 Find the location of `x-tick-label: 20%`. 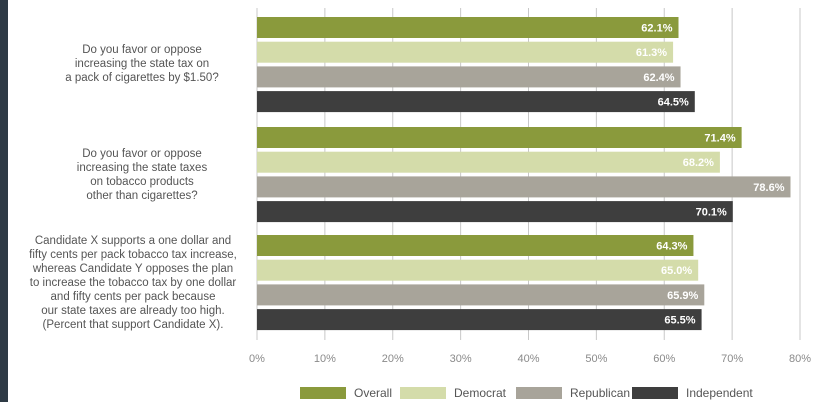

x-tick-label: 20% is located at coordinates (393, 359).